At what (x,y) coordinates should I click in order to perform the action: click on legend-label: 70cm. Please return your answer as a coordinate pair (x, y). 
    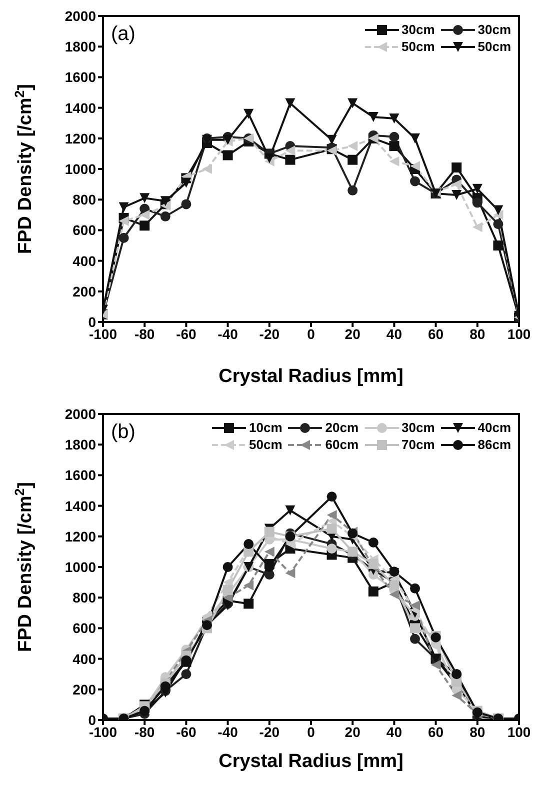
    Looking at the image, I should click on (418, 444).